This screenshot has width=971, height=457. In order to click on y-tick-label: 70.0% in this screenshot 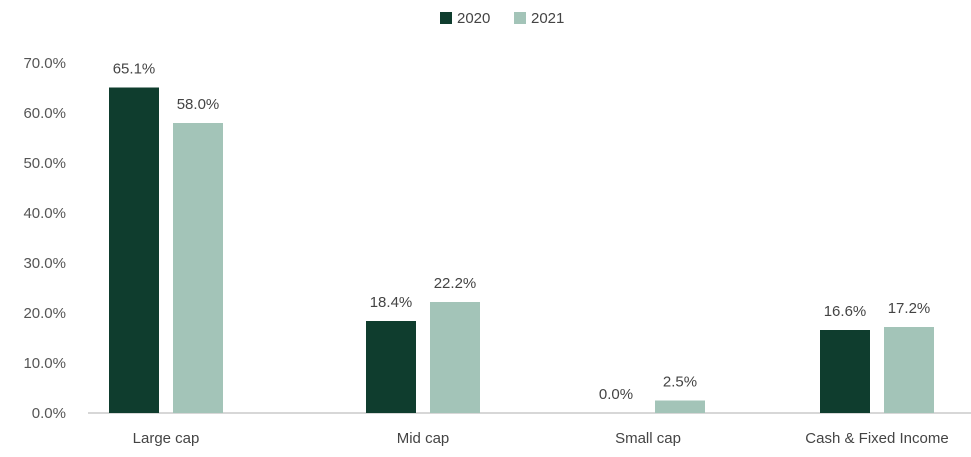, I will do `click(44, 63)`.